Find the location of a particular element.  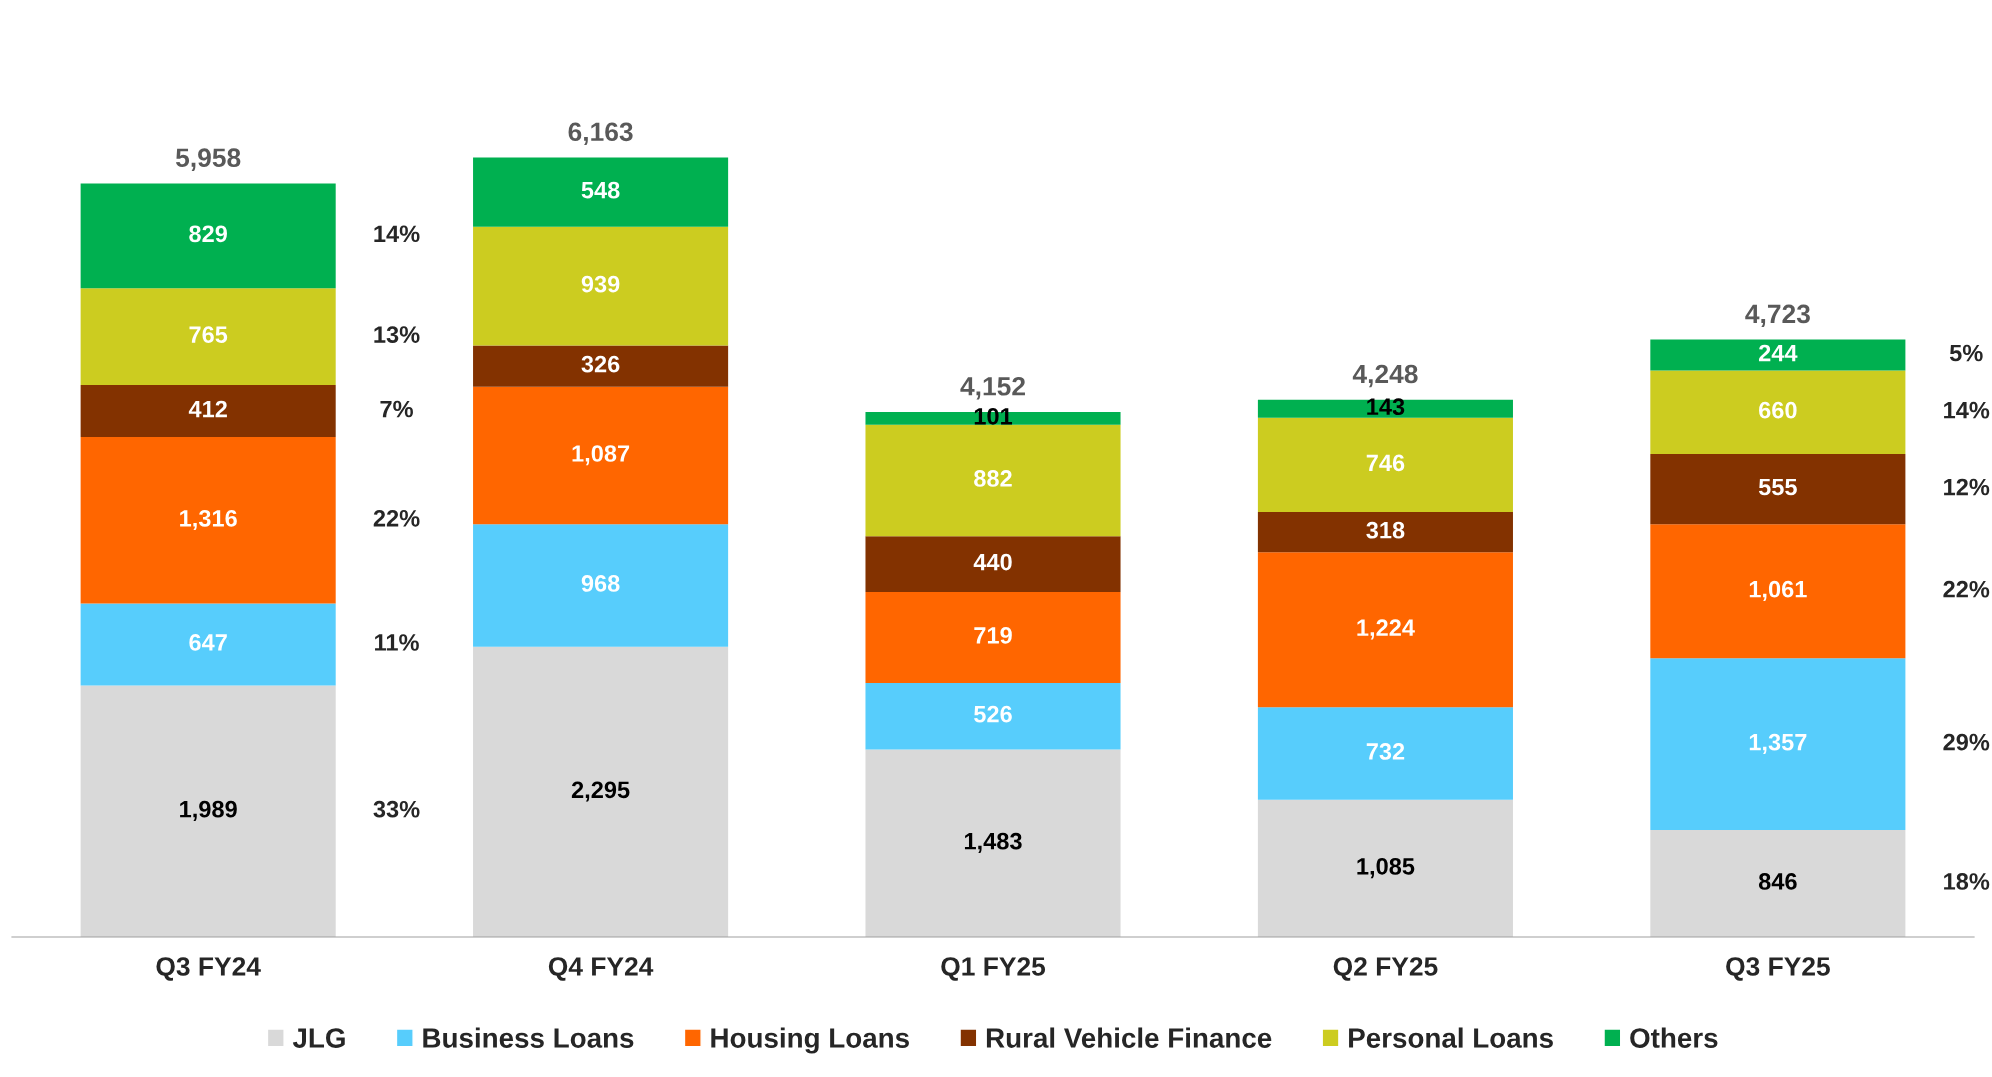

data-label: 765 is located at coordinates (208, 334).